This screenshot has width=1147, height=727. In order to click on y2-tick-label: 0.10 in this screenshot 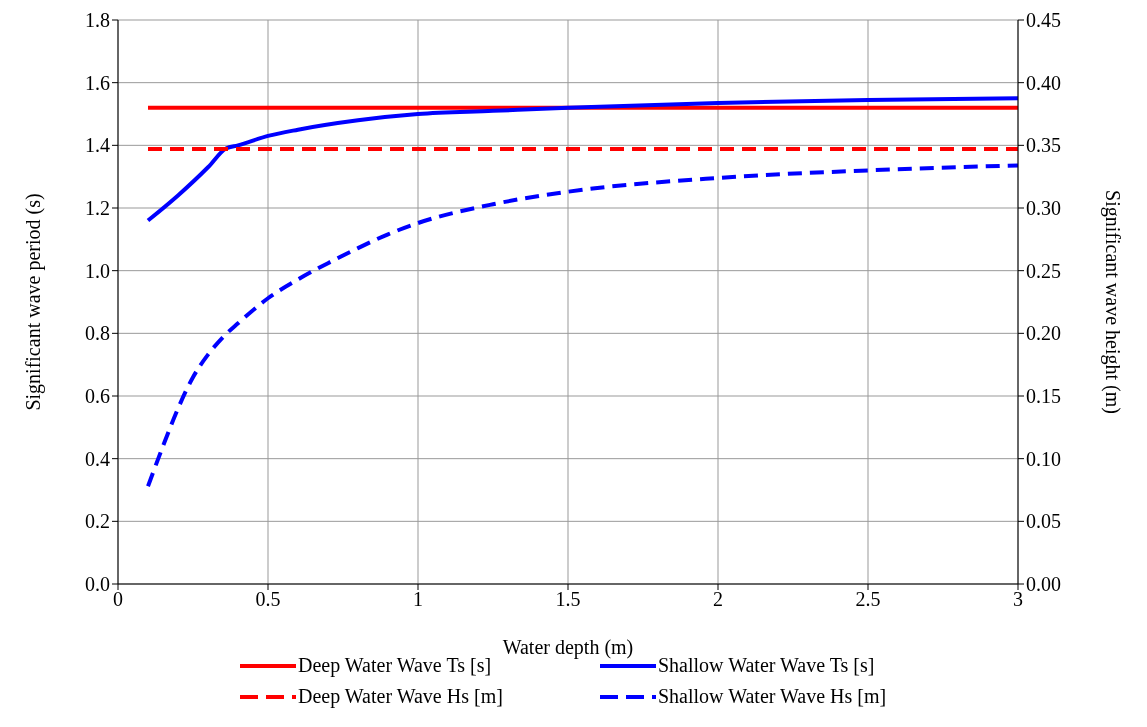, I will do `click(1043, 458)`.